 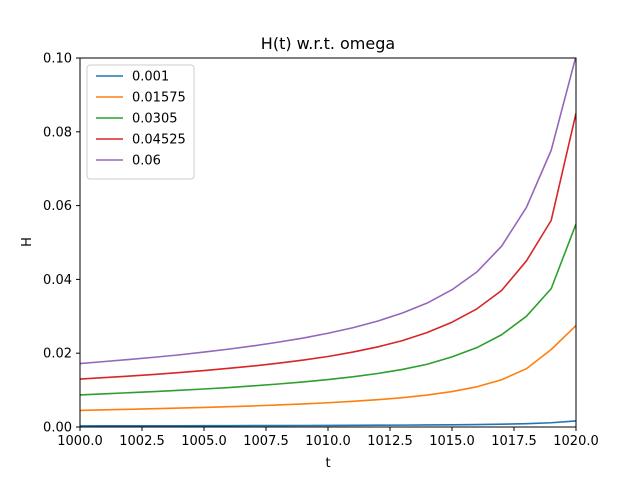 What do you see at coordinates (204, 441) in the screenshot?
I see `x-tick-label: 1005.0` at bounding box center [204, 441].